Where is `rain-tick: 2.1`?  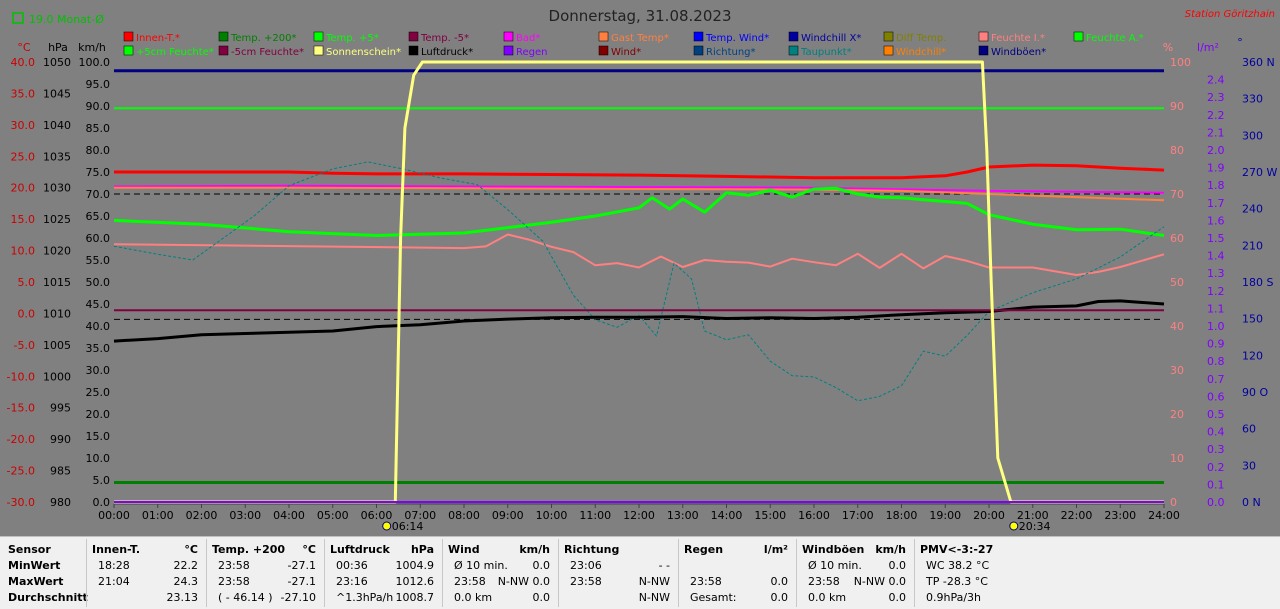 rain-tick: 2.1 is located at coordinates (1216, 132).